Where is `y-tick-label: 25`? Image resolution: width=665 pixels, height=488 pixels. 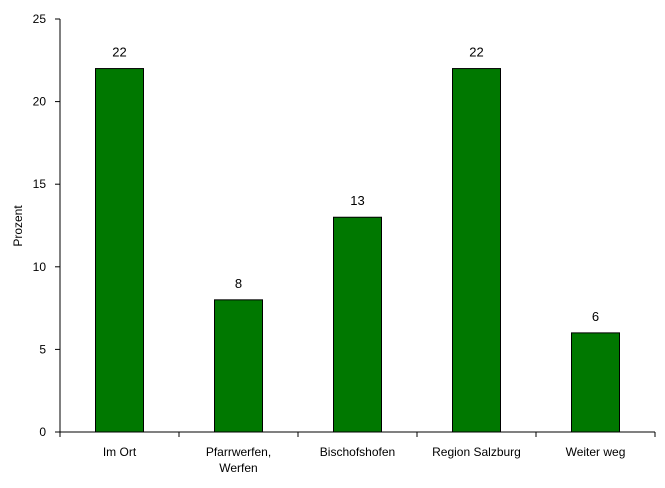 y-tick-label: 25 is located at coordinates (40, 19).